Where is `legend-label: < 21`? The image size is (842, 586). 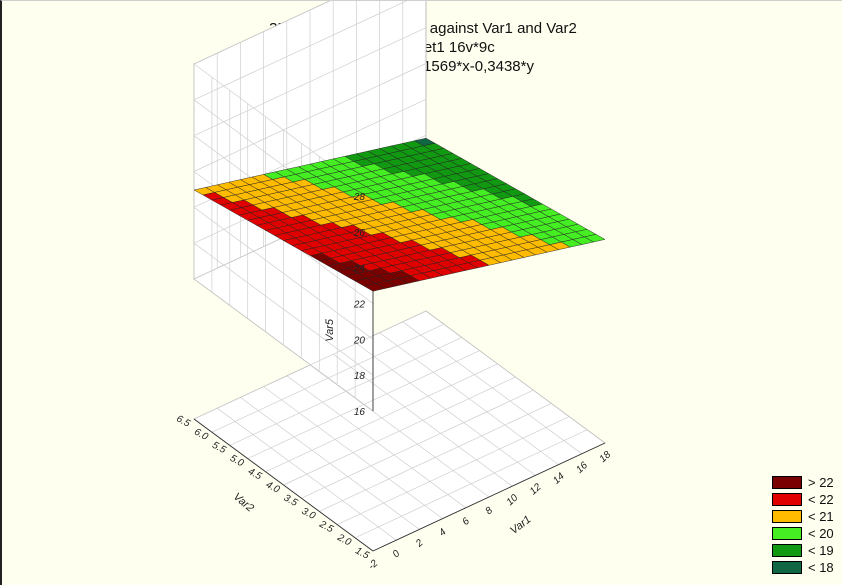
legend-label: < 21 is located at coordinates (821, 516).